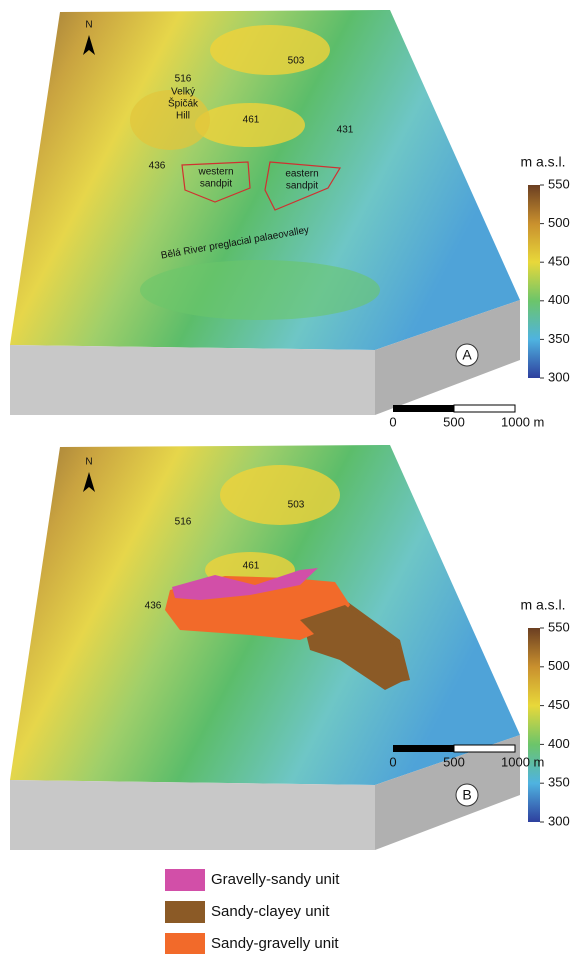 The image size is (586, 954). What do you see at coordinates (260, 290) in the screenshot?
I see `valley` at bounding box center [260, 290].